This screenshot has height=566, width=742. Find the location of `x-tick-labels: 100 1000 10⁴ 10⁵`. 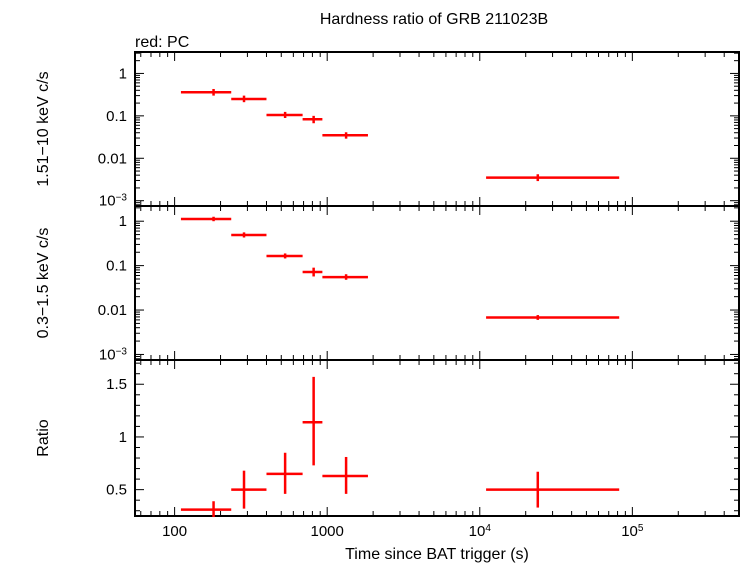

x-tick-labels: 100 1000 10⁴ 10⁵ is located at coordinates (403, 532).